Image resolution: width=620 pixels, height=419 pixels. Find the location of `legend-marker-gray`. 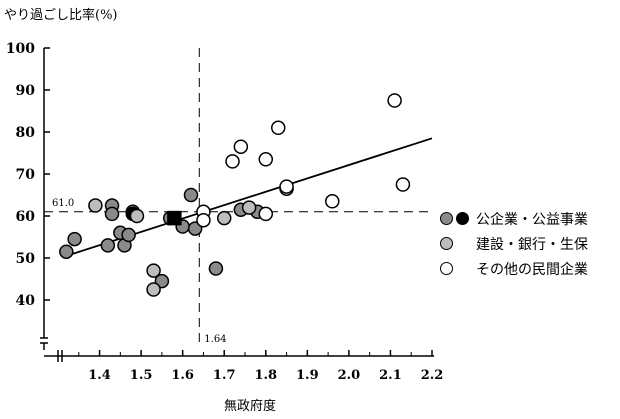

legend-marker-gray is located at coordinates (446, 218).